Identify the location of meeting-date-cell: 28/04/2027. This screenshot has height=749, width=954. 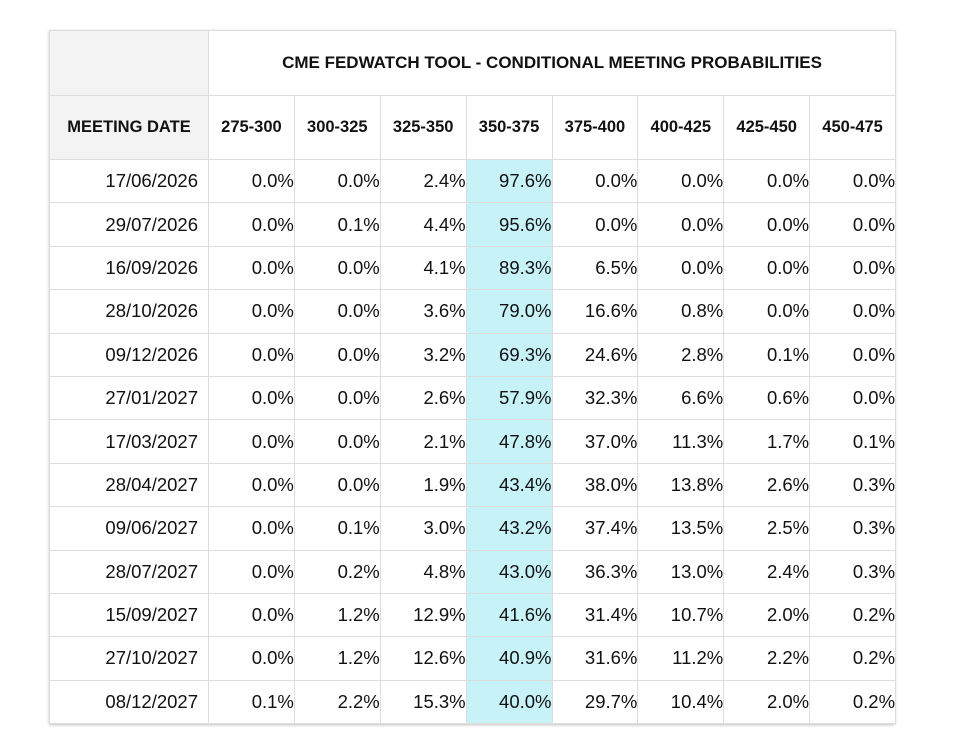
(129, 485).